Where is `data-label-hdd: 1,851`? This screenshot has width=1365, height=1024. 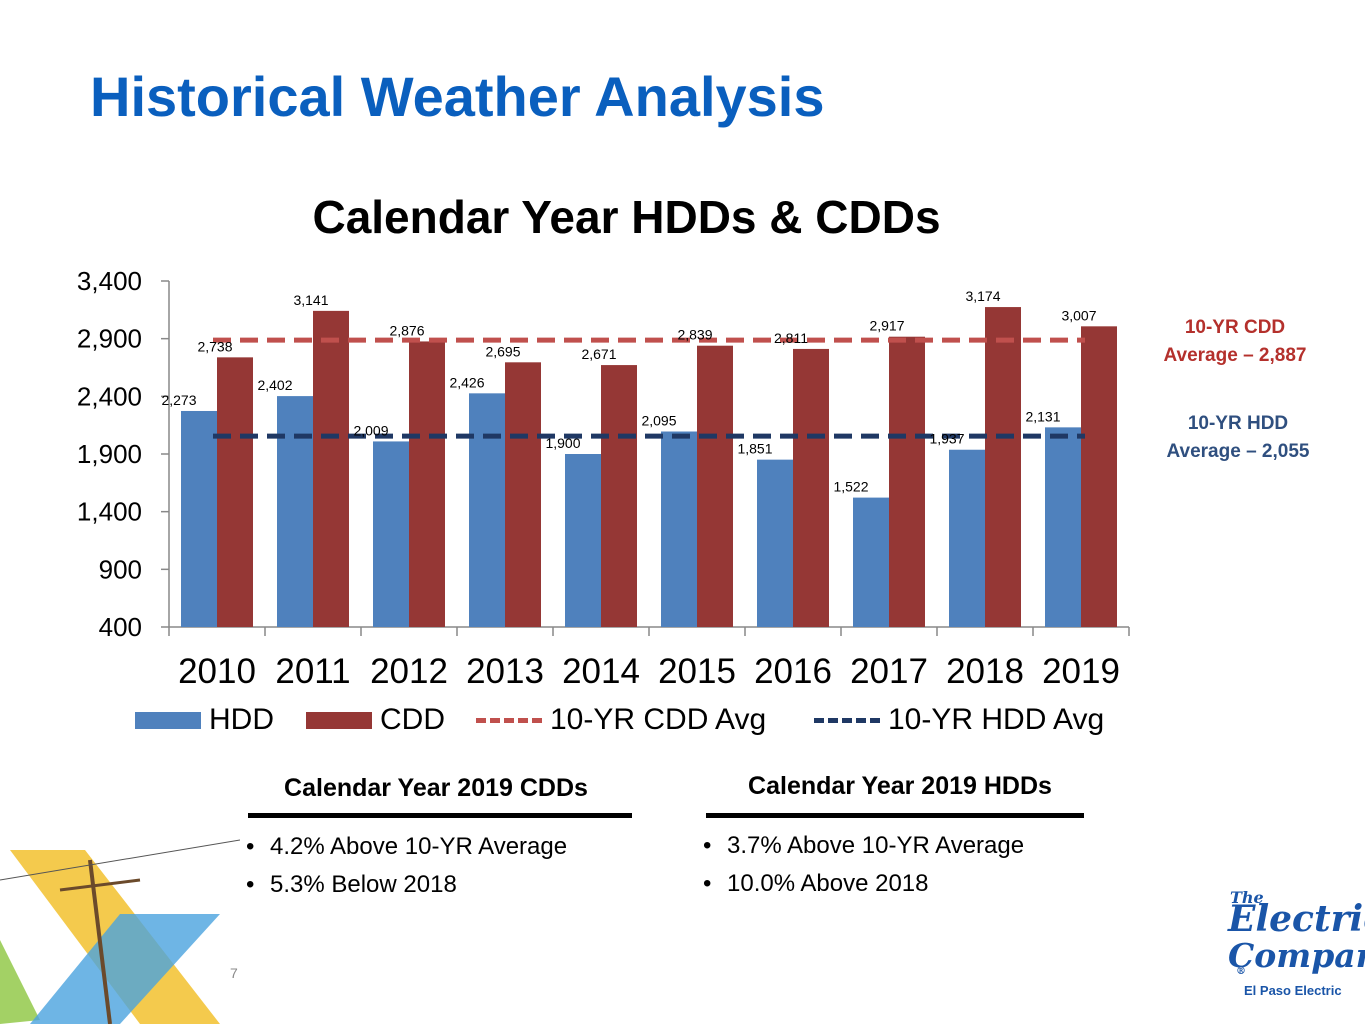
data-label-hdd: 1,851 is located at coordinates (754, 449).